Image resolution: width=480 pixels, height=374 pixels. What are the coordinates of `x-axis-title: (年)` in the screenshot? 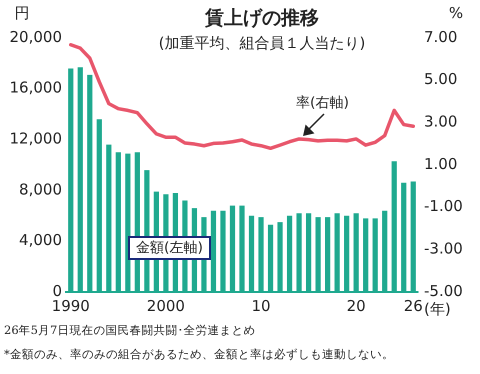 It's located at (437, 309).